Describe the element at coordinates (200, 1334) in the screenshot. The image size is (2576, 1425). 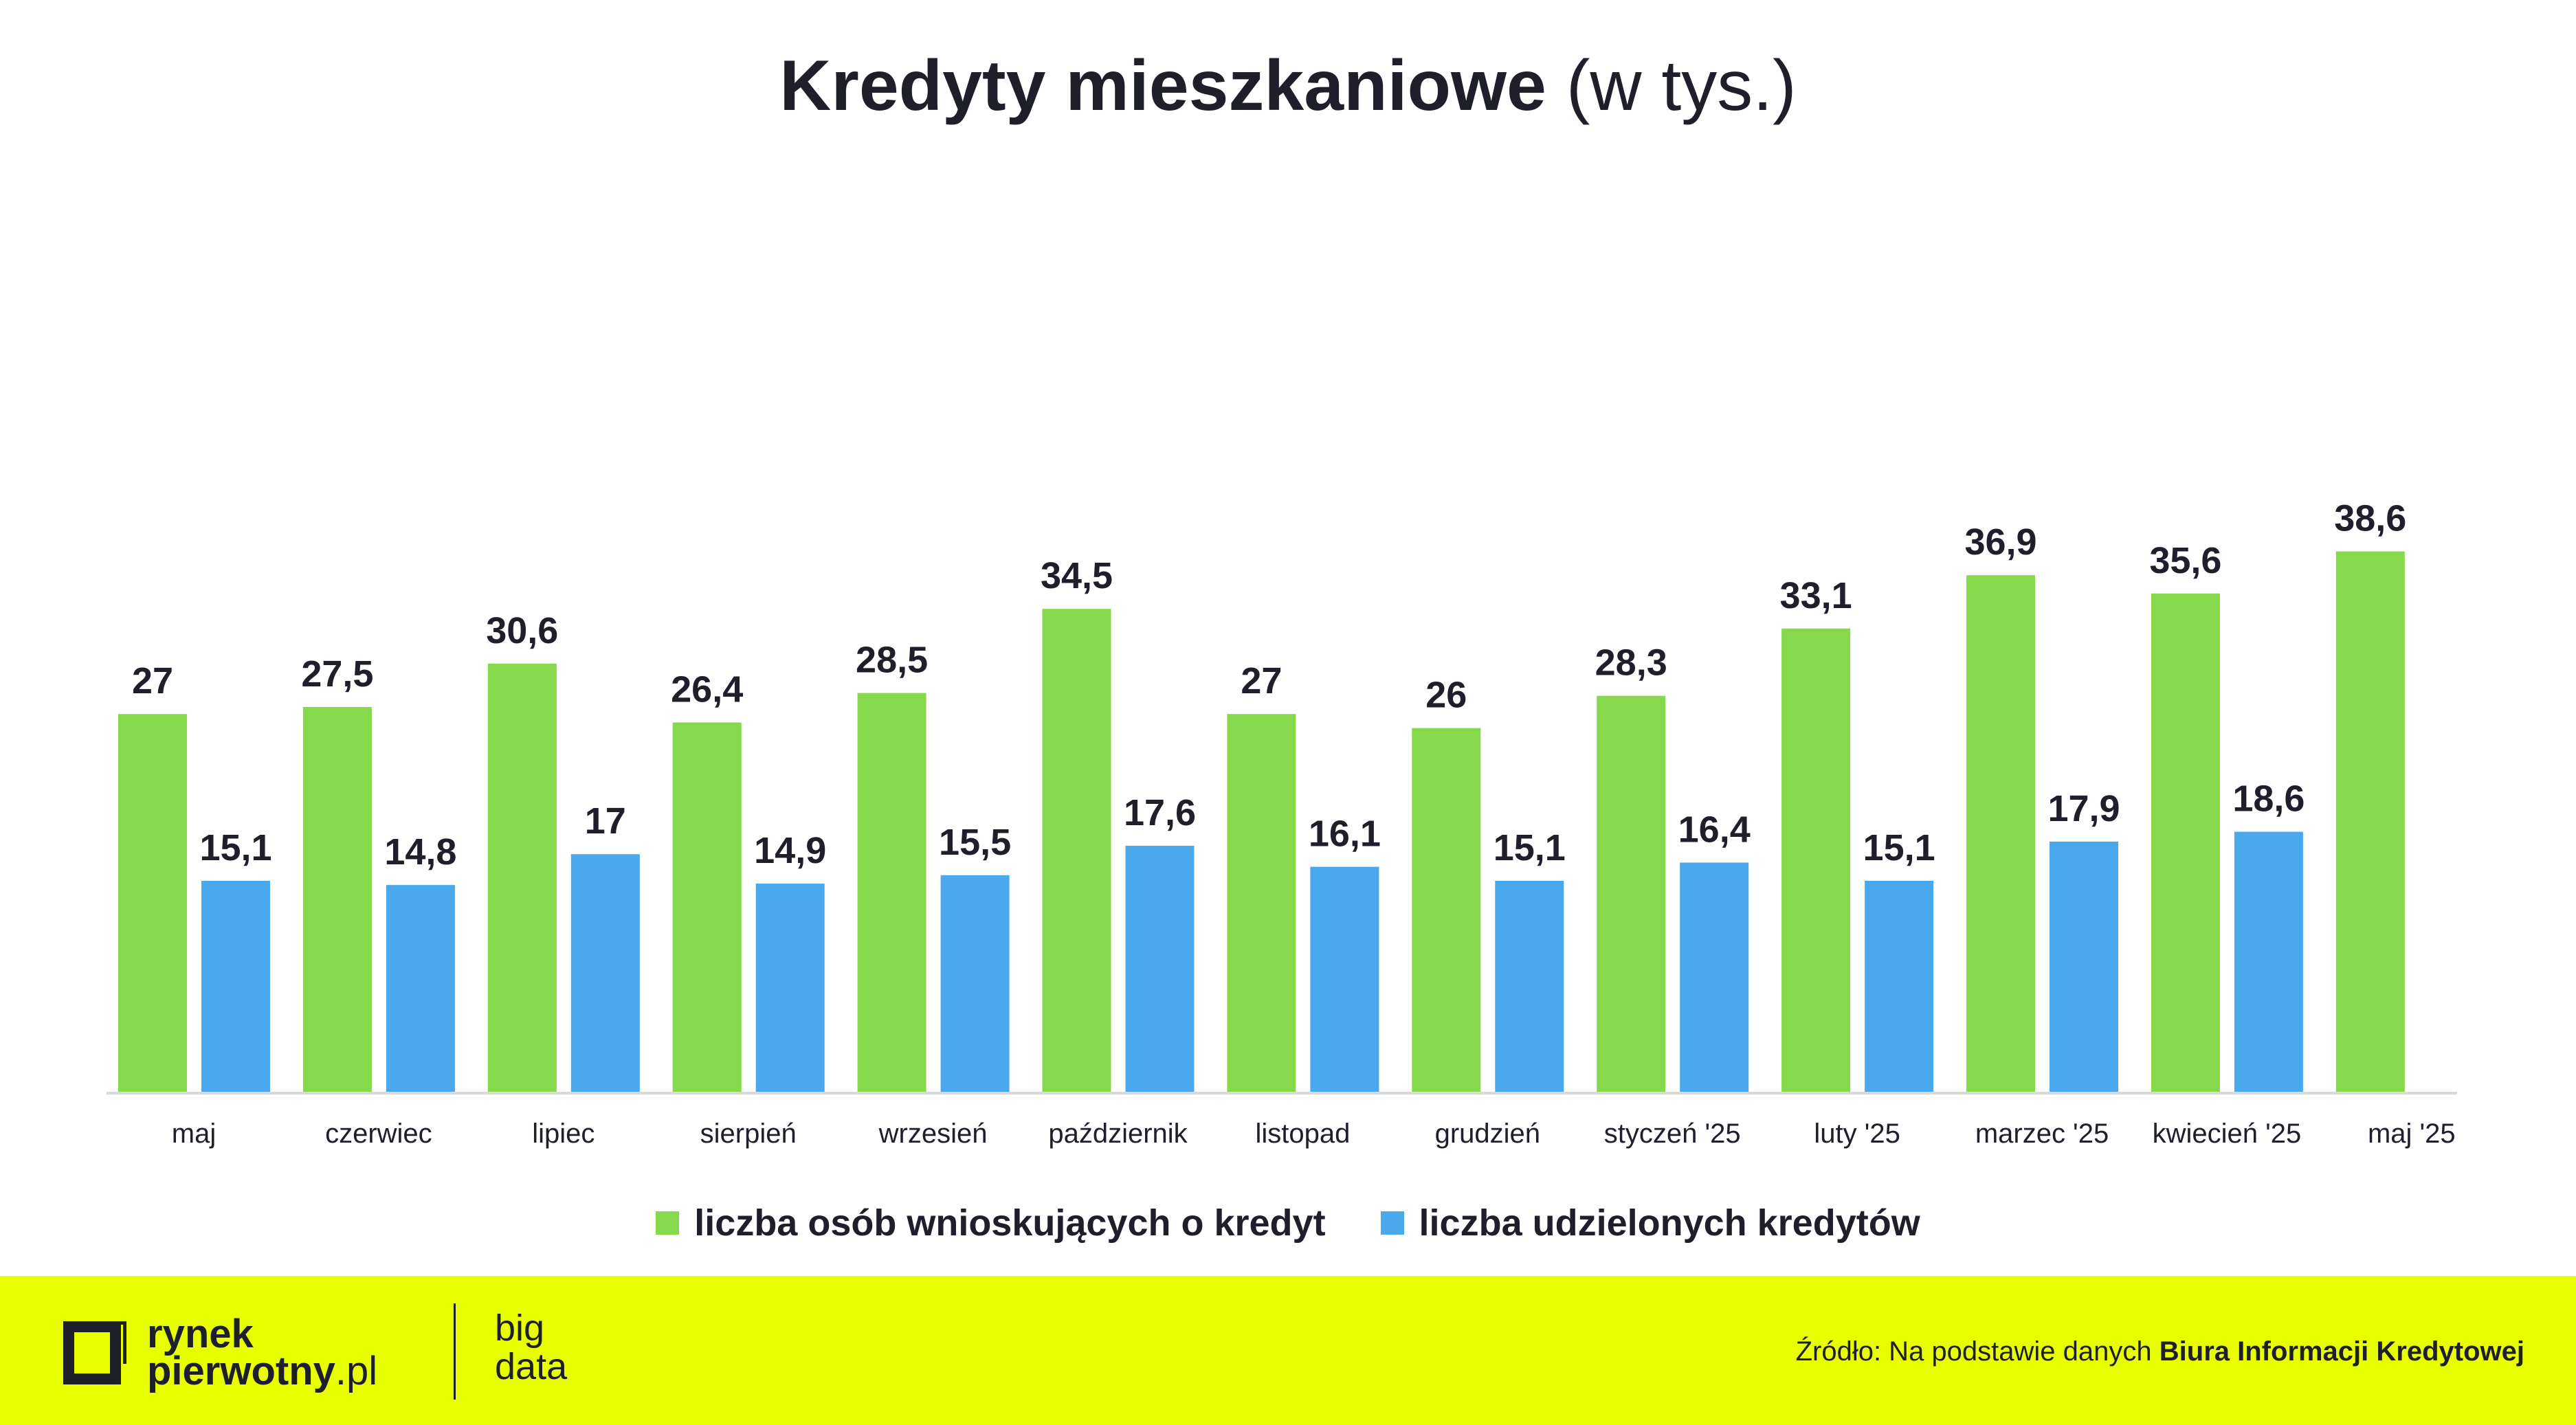
I see `logo-line1: rynek` at that location.